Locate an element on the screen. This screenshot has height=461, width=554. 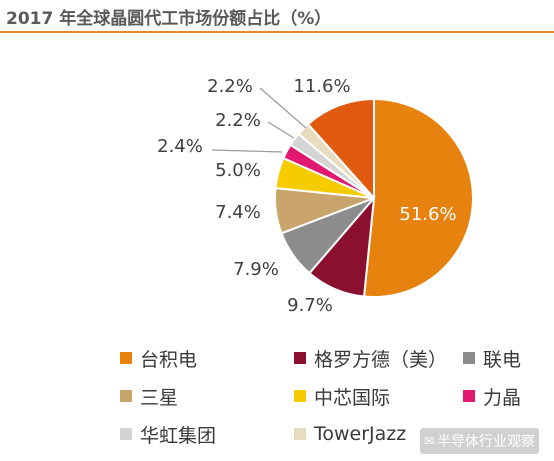
data-label-2: 7.9% is located at coordinates (256, 269).